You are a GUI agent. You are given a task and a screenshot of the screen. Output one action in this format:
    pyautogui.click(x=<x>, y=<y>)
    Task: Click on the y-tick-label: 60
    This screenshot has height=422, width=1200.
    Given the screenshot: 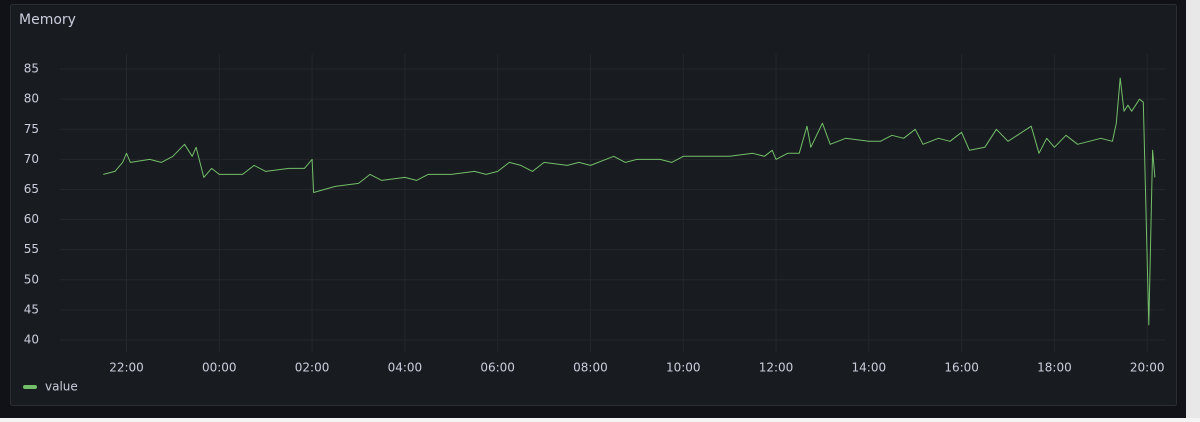 What is the action you would take?
    pyautogui.click(x=31, y=219)
    